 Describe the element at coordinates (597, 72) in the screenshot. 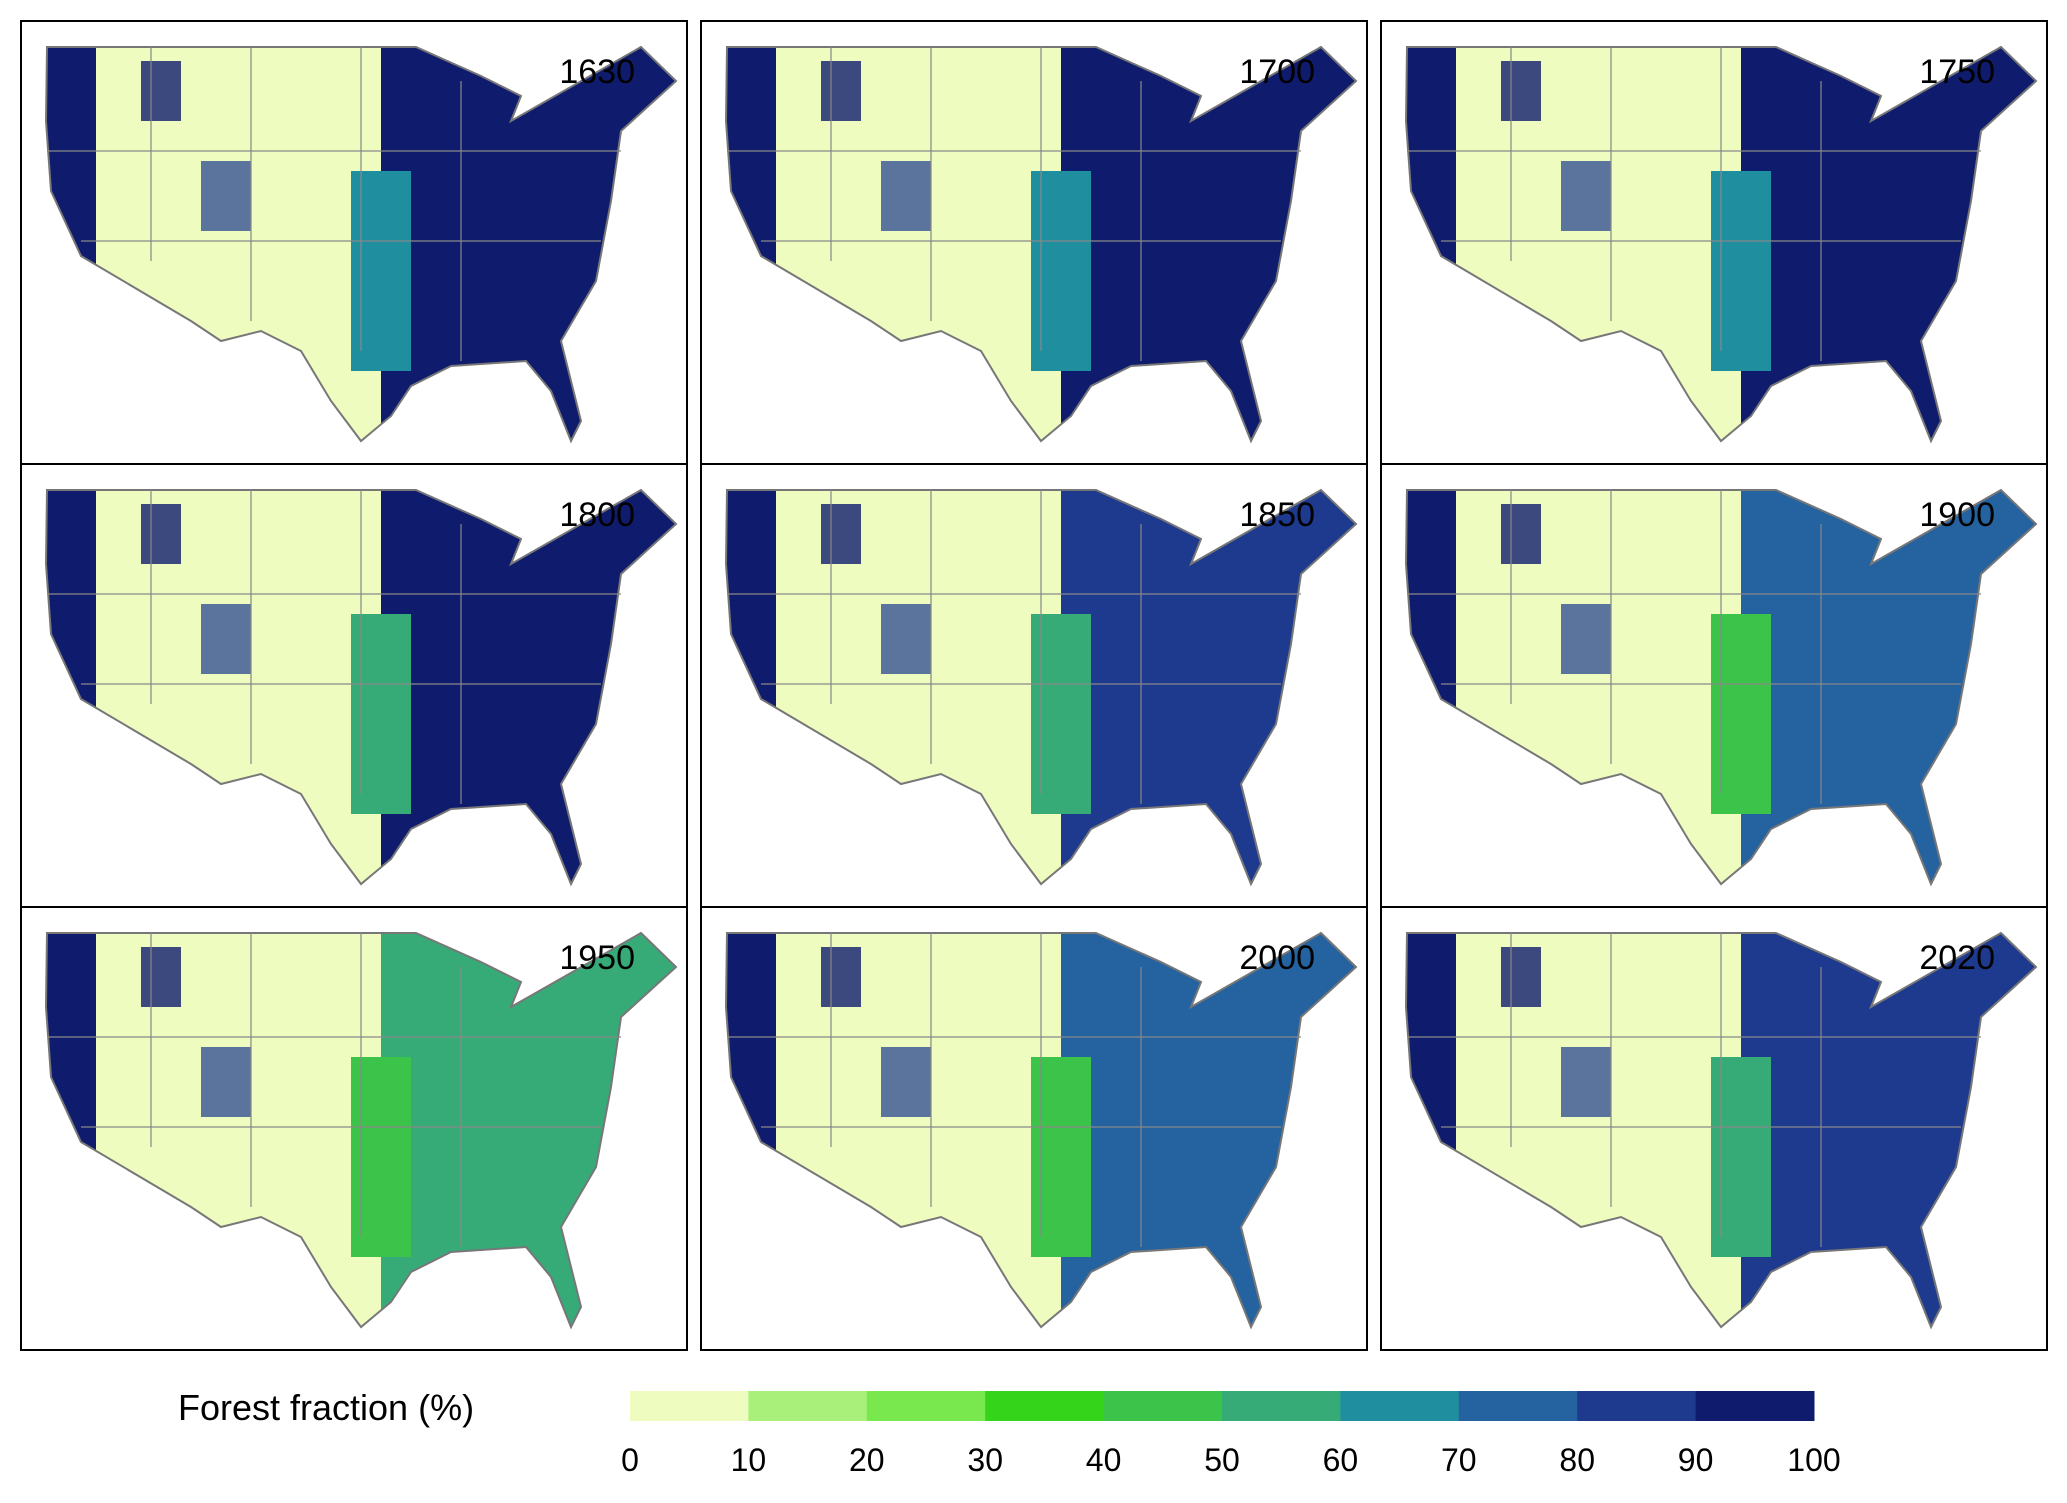

I see `year-label: 1630` at that location.